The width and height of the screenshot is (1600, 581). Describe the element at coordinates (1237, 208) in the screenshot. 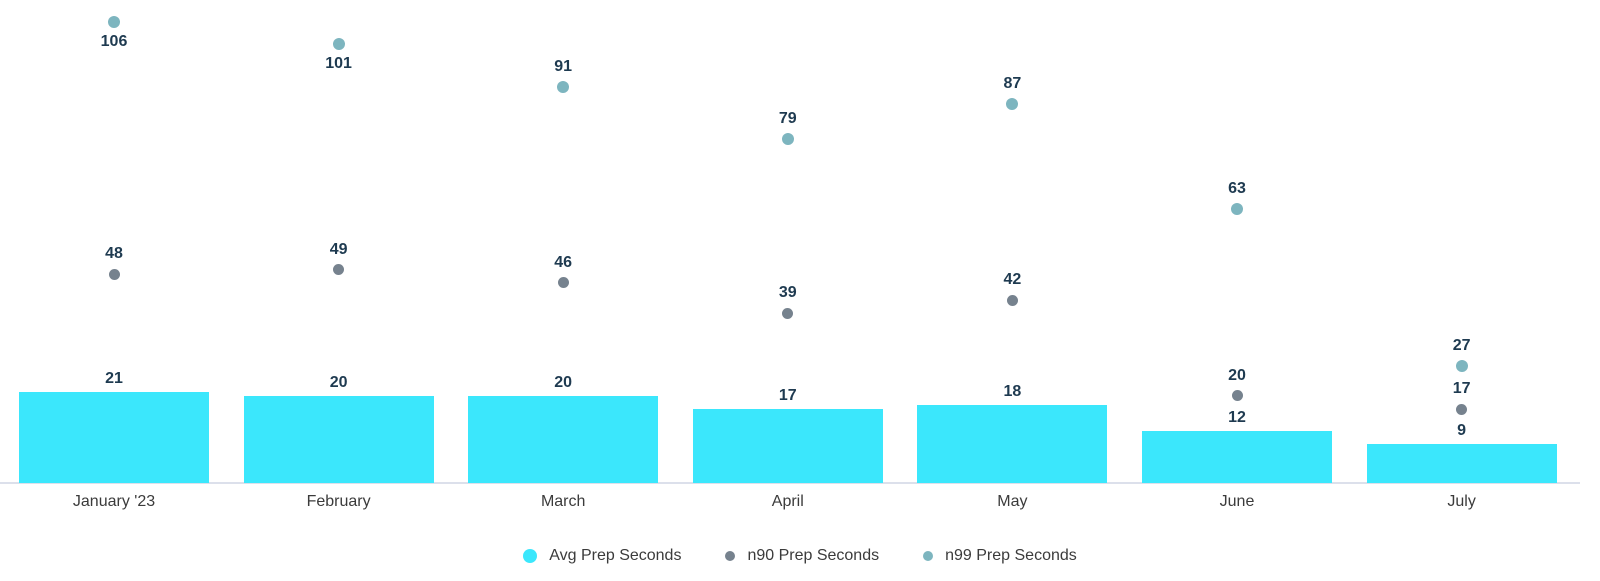

I see `n99-point-june` at that location.